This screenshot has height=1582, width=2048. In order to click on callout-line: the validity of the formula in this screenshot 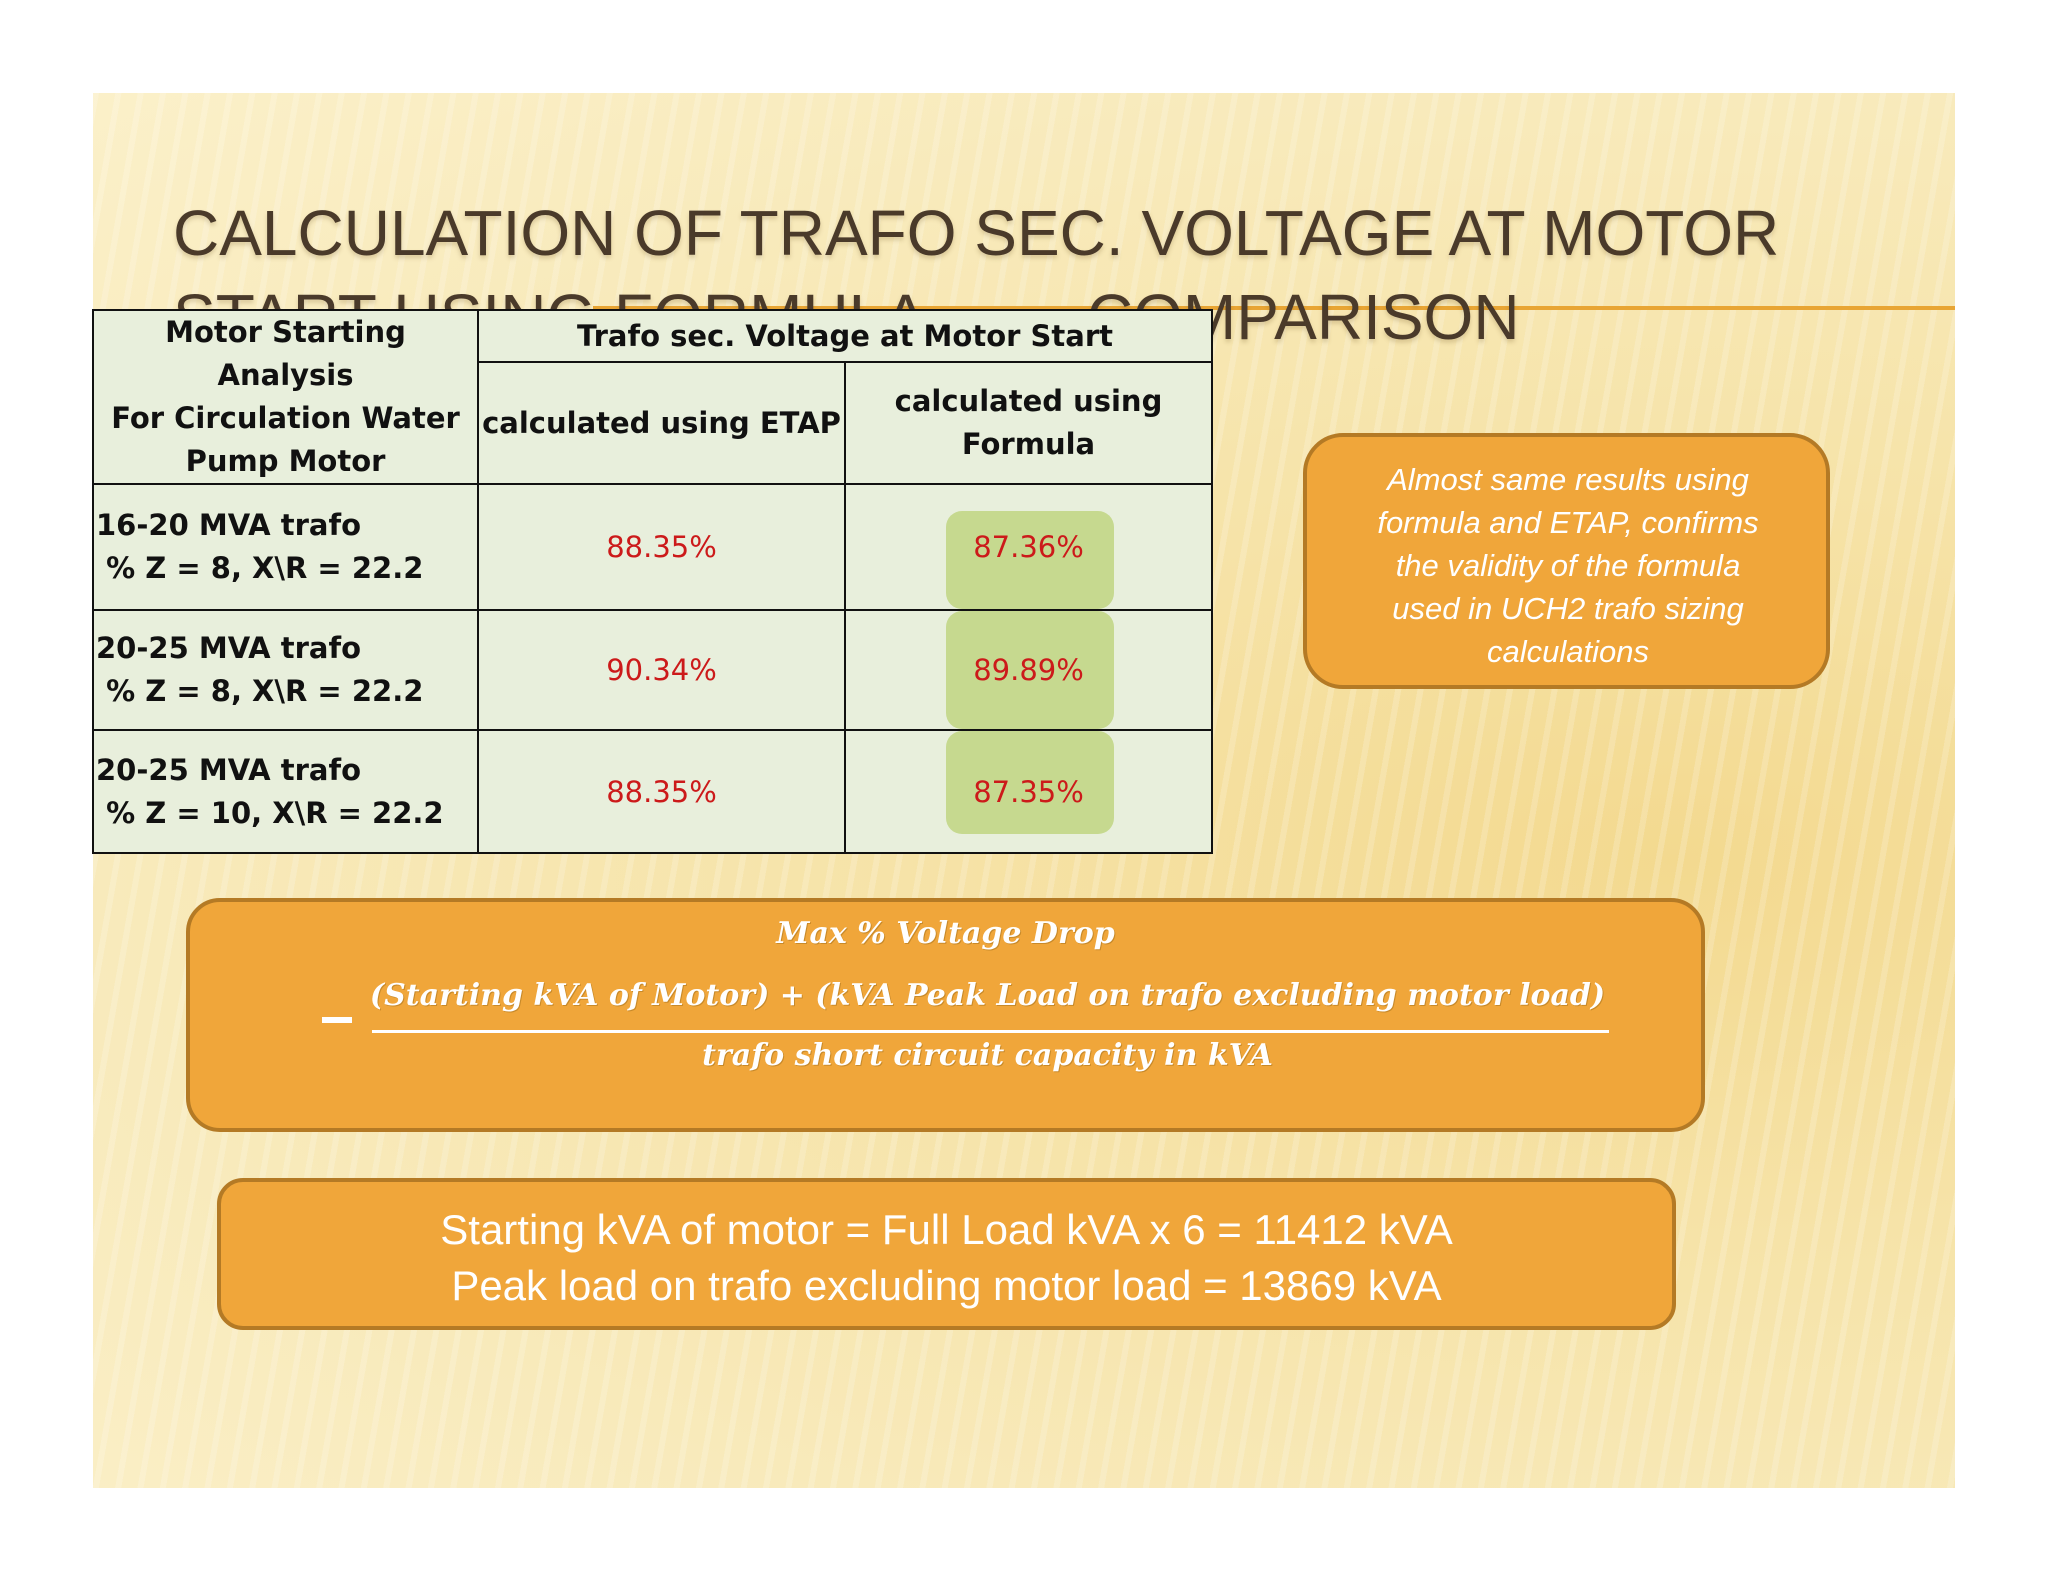, I will do `click(1568, 565)`.